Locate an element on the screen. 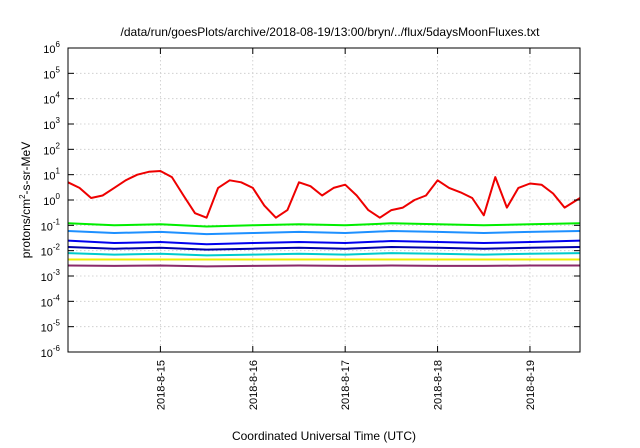  y-axis-label-base: protons/cm is located at coordinates (26, 228).